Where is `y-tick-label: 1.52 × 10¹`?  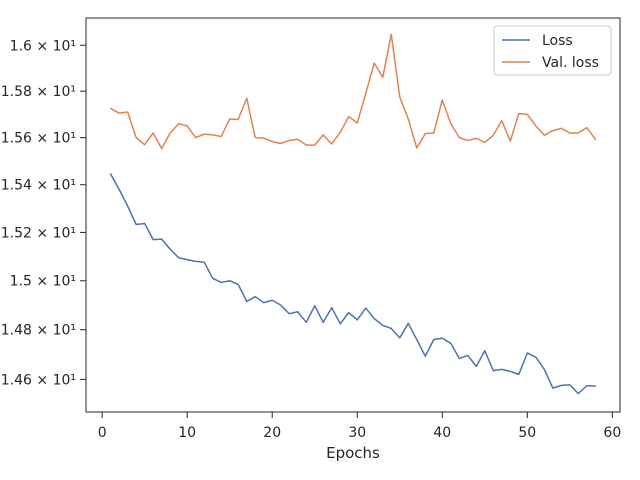 y-tick-label: 1.52 × 10¹ is located at coordinates (38, 233).